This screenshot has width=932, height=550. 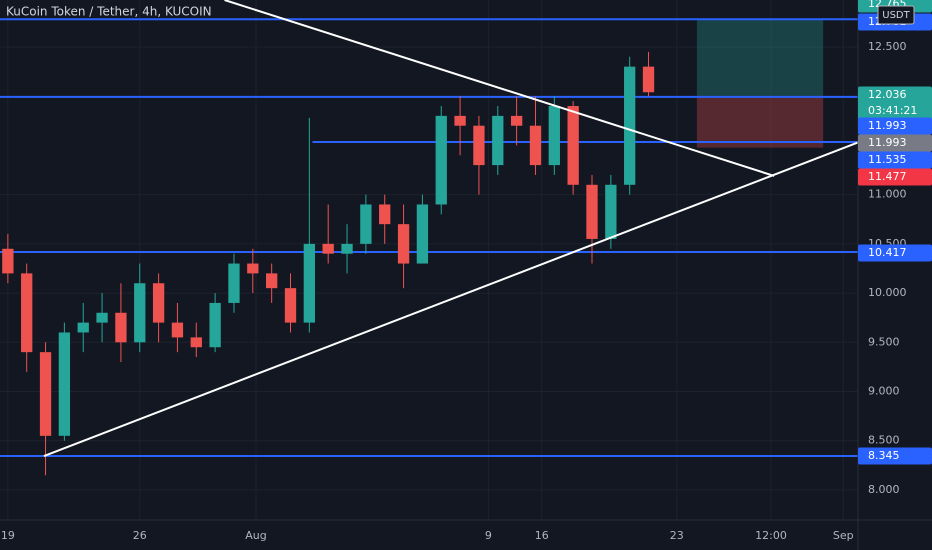 I want to click on x-tick-label: 26, so click(x=140, y=535).